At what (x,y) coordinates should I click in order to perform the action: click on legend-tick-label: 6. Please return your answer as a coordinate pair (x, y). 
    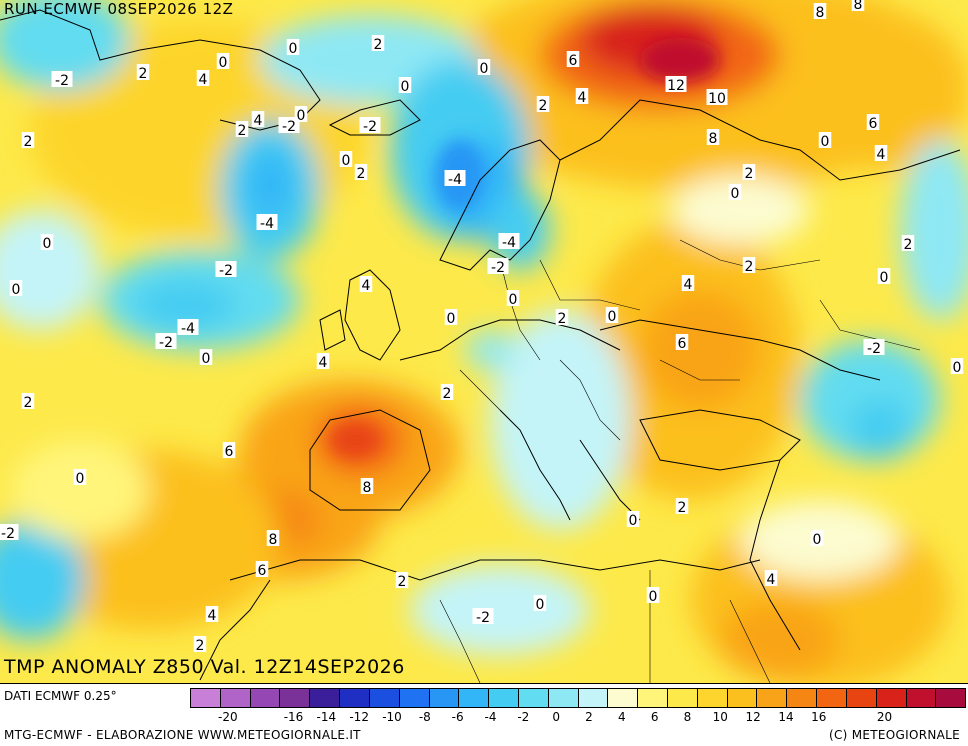
    Looking at the image, I should click on (654, 717).